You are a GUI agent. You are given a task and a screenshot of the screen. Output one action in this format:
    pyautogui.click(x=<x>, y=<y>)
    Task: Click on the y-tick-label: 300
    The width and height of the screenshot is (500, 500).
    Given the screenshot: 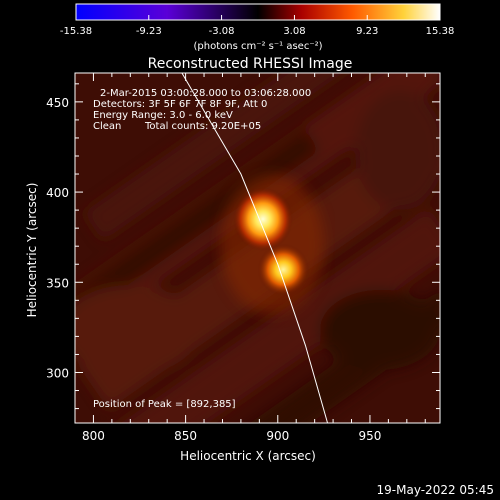 What is the action you would take?
    pyautogui.click(x=57, y=373)
    